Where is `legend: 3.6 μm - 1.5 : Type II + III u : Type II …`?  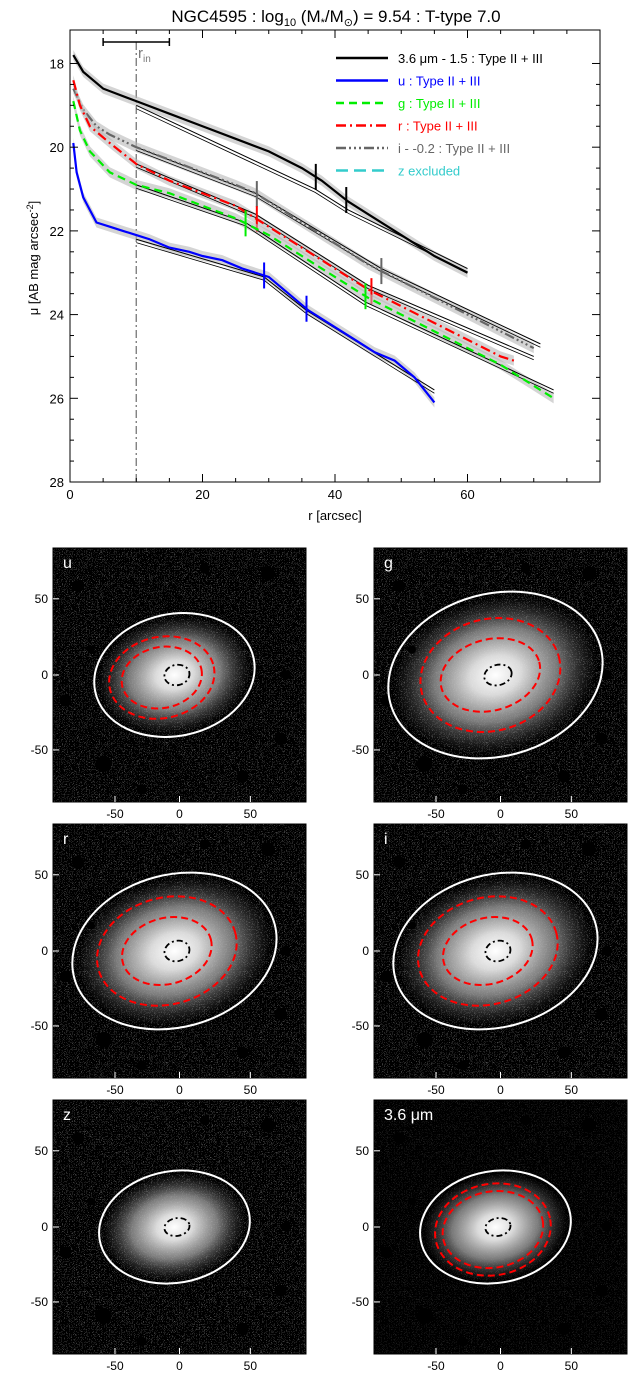 legend: 3.6 μm - 1.5 : Type II + III u : Type II … is located at coordinates (439, 115).